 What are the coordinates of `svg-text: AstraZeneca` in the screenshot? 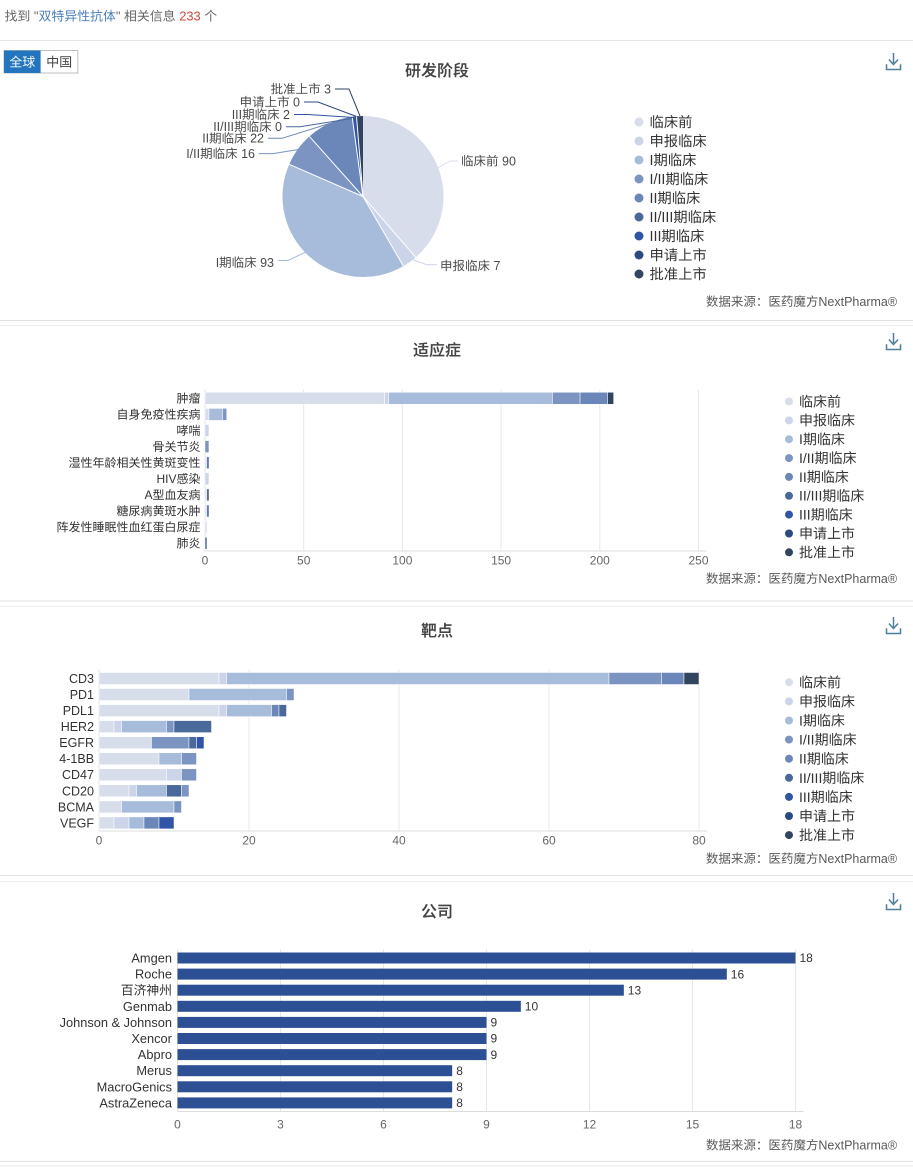 It's located at (135, 1102).